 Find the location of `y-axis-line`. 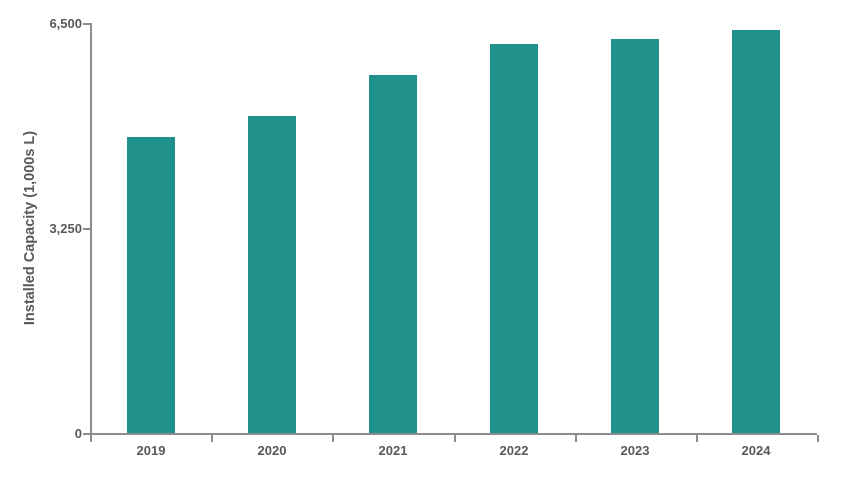

y-axis-line is located at coordinates (91, 229).